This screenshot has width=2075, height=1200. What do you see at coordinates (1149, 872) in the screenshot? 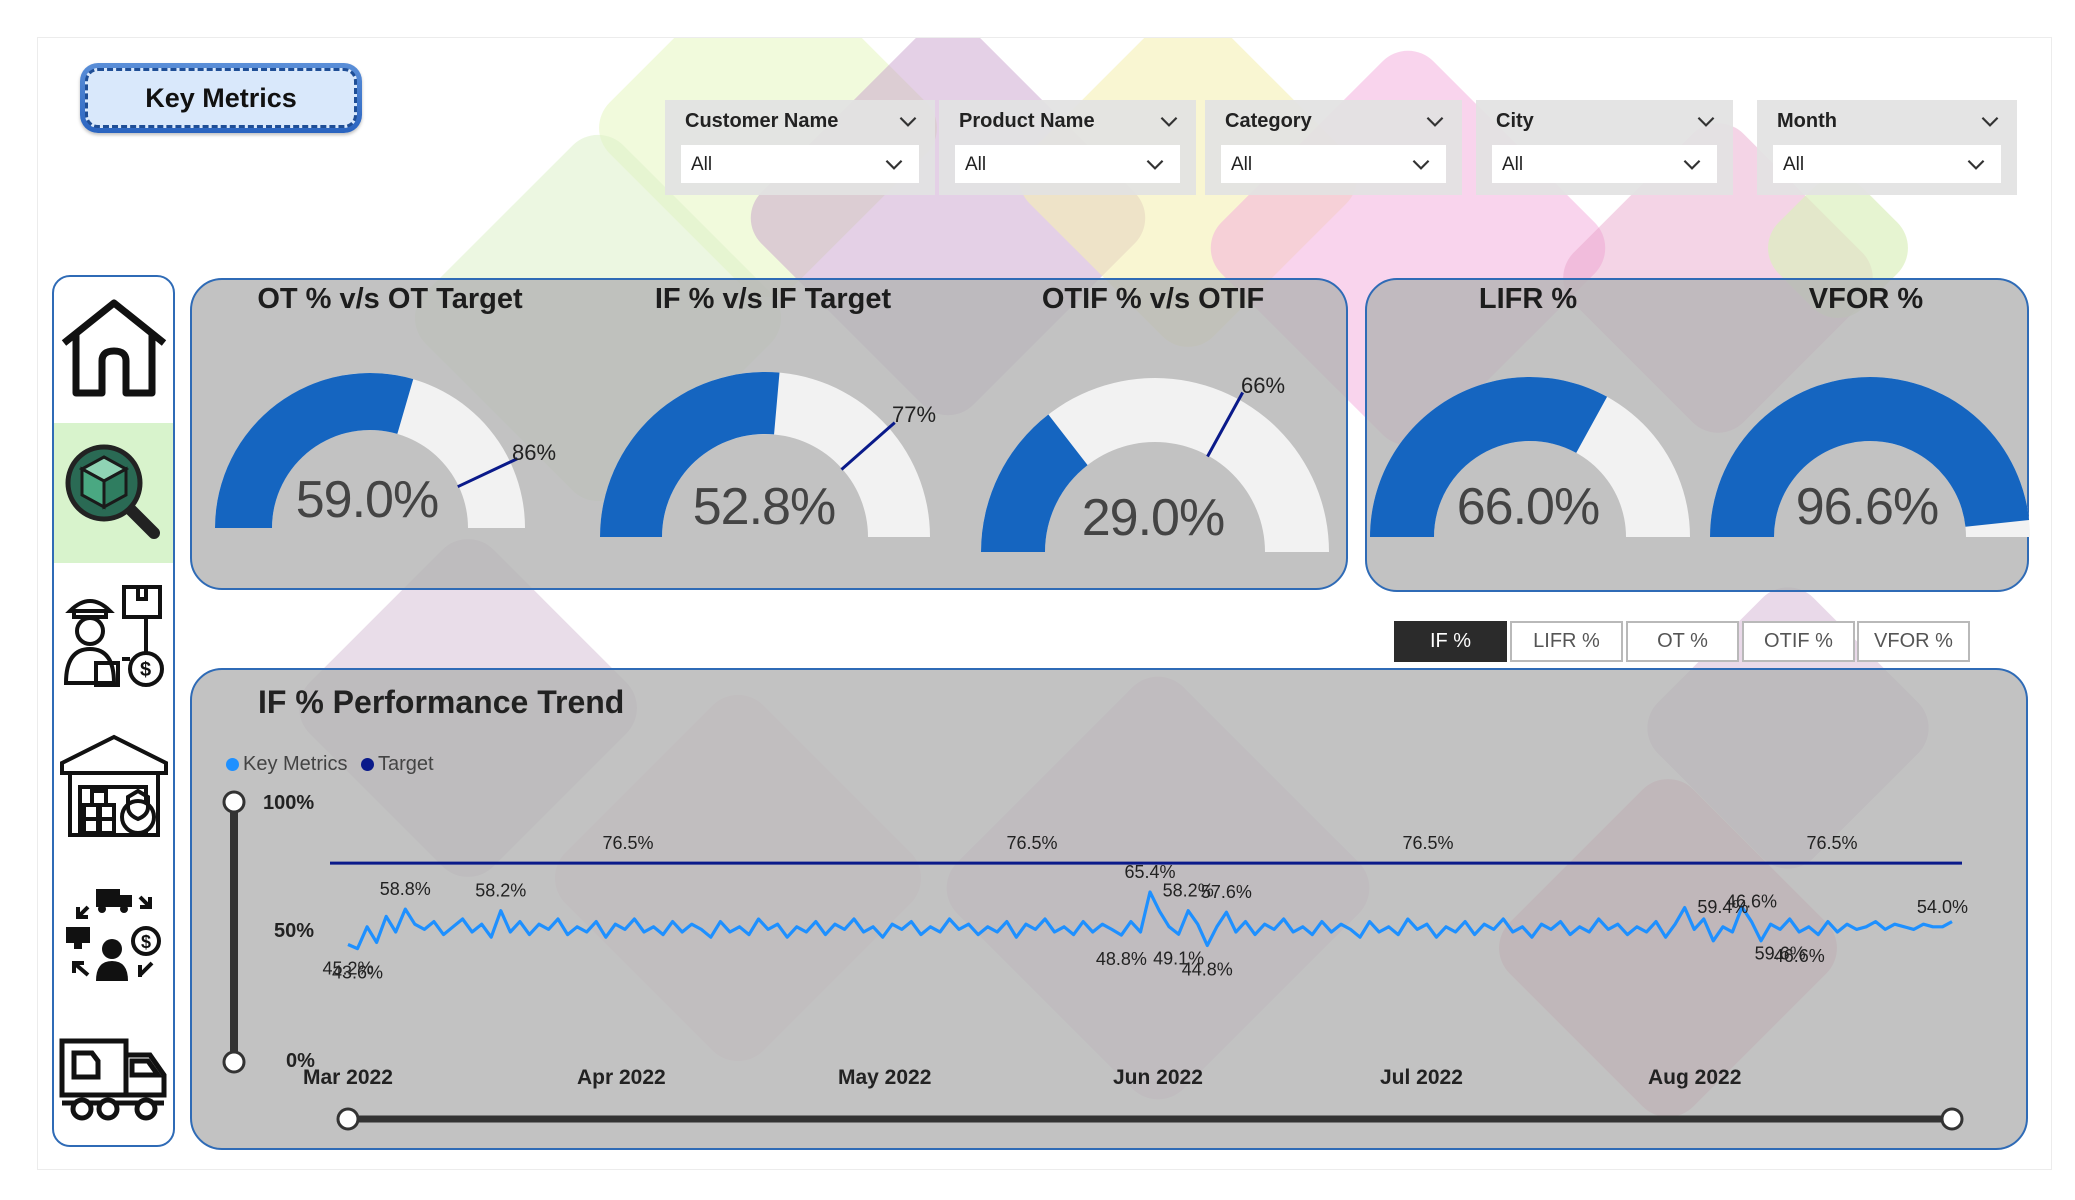
I see `series-data-label: 65.4%` at bounding box center [1149, 872].